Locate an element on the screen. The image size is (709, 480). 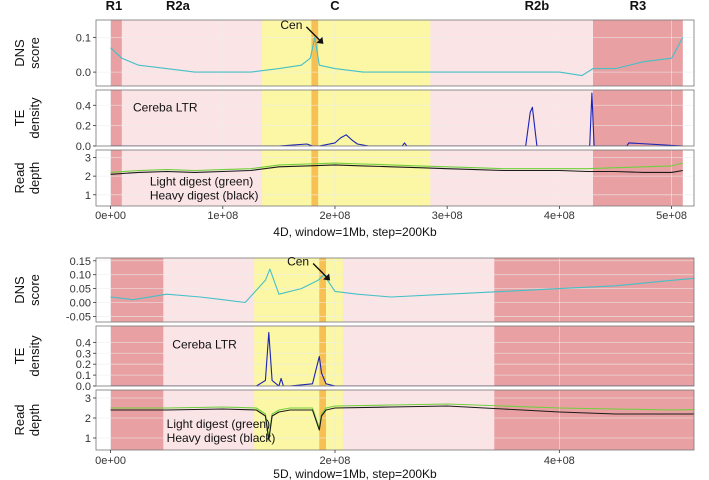
y-tick-label: 0.10 is located at coordinates (80, 276).